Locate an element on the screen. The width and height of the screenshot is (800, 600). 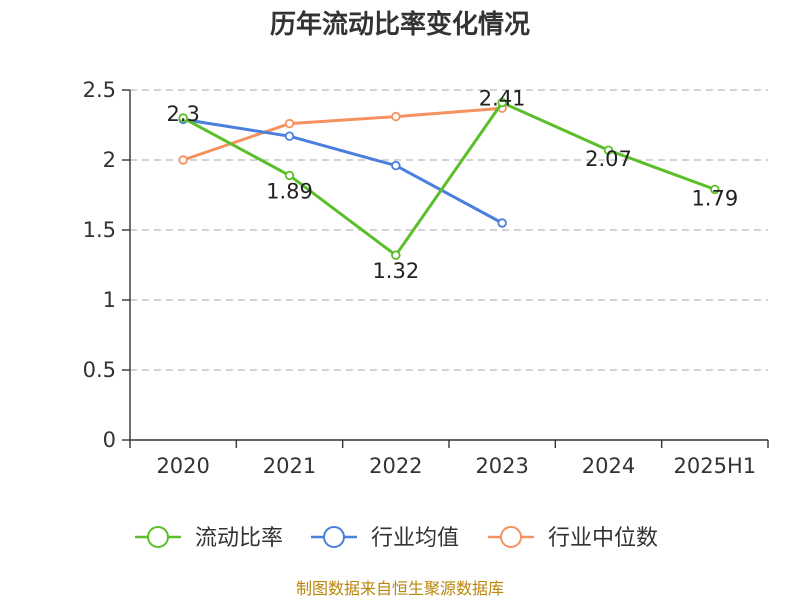
series-industry-median is located at coordinates (342, 134).